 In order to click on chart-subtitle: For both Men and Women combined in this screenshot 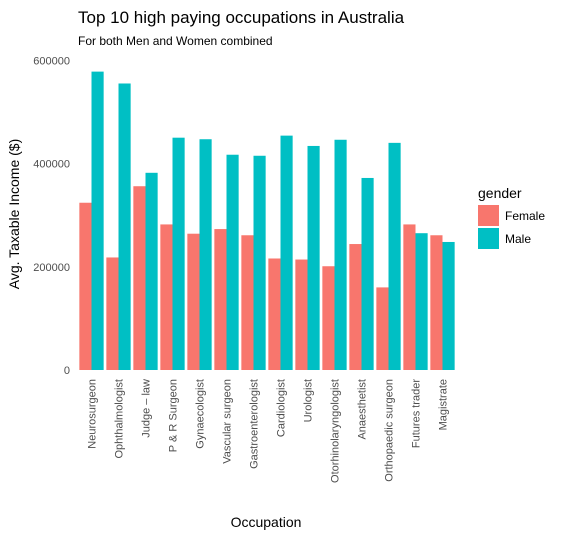, I will do `click(175, 41)`.